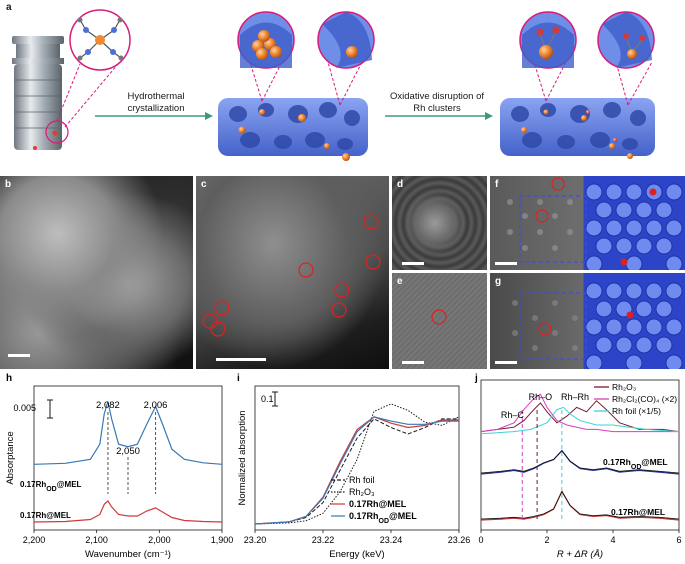  I want to click on x-tick-label-j-1: 2, so click(546, 540).